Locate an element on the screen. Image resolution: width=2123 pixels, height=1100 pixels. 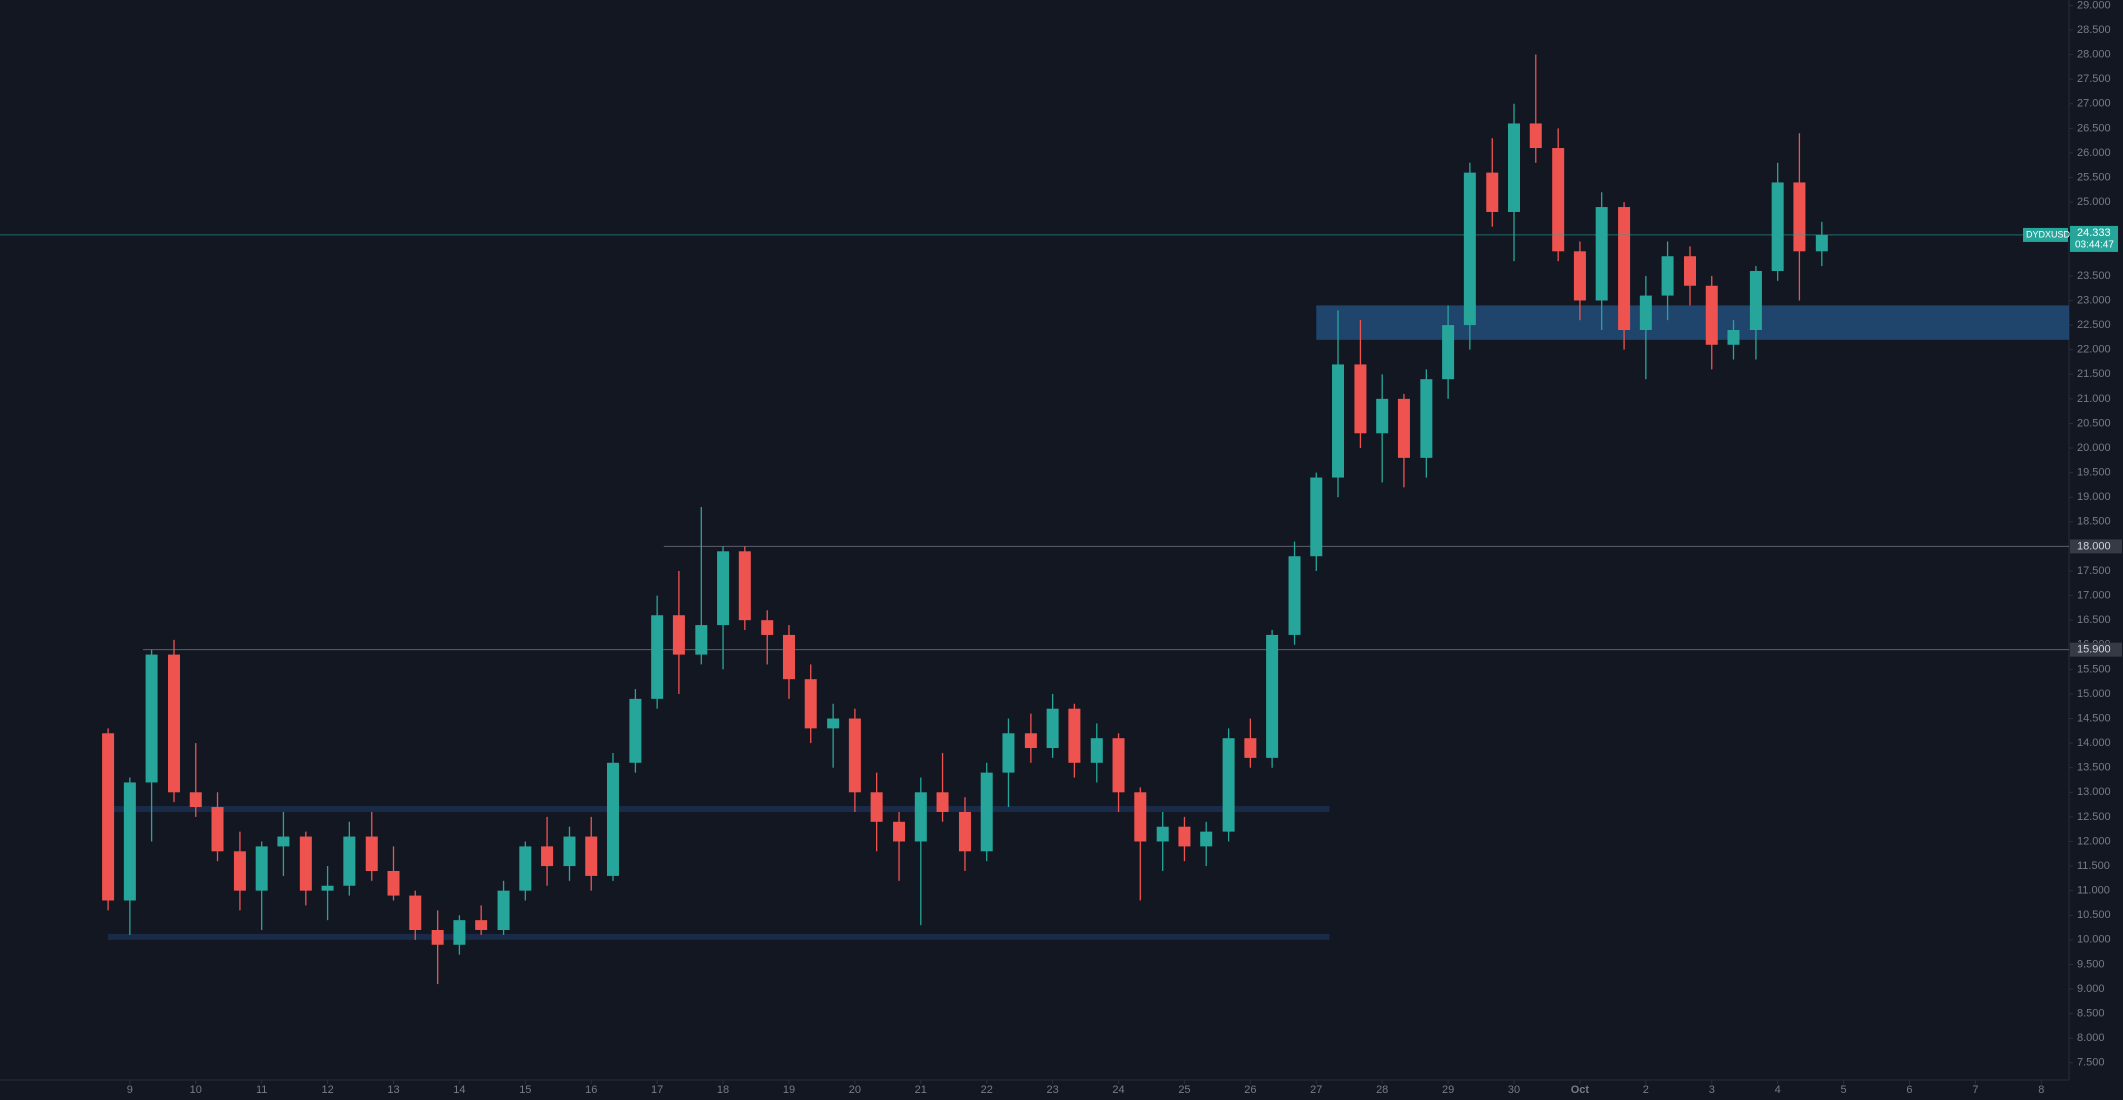
y-tick-label: 20.500 is located at coordinates (2094, 423).